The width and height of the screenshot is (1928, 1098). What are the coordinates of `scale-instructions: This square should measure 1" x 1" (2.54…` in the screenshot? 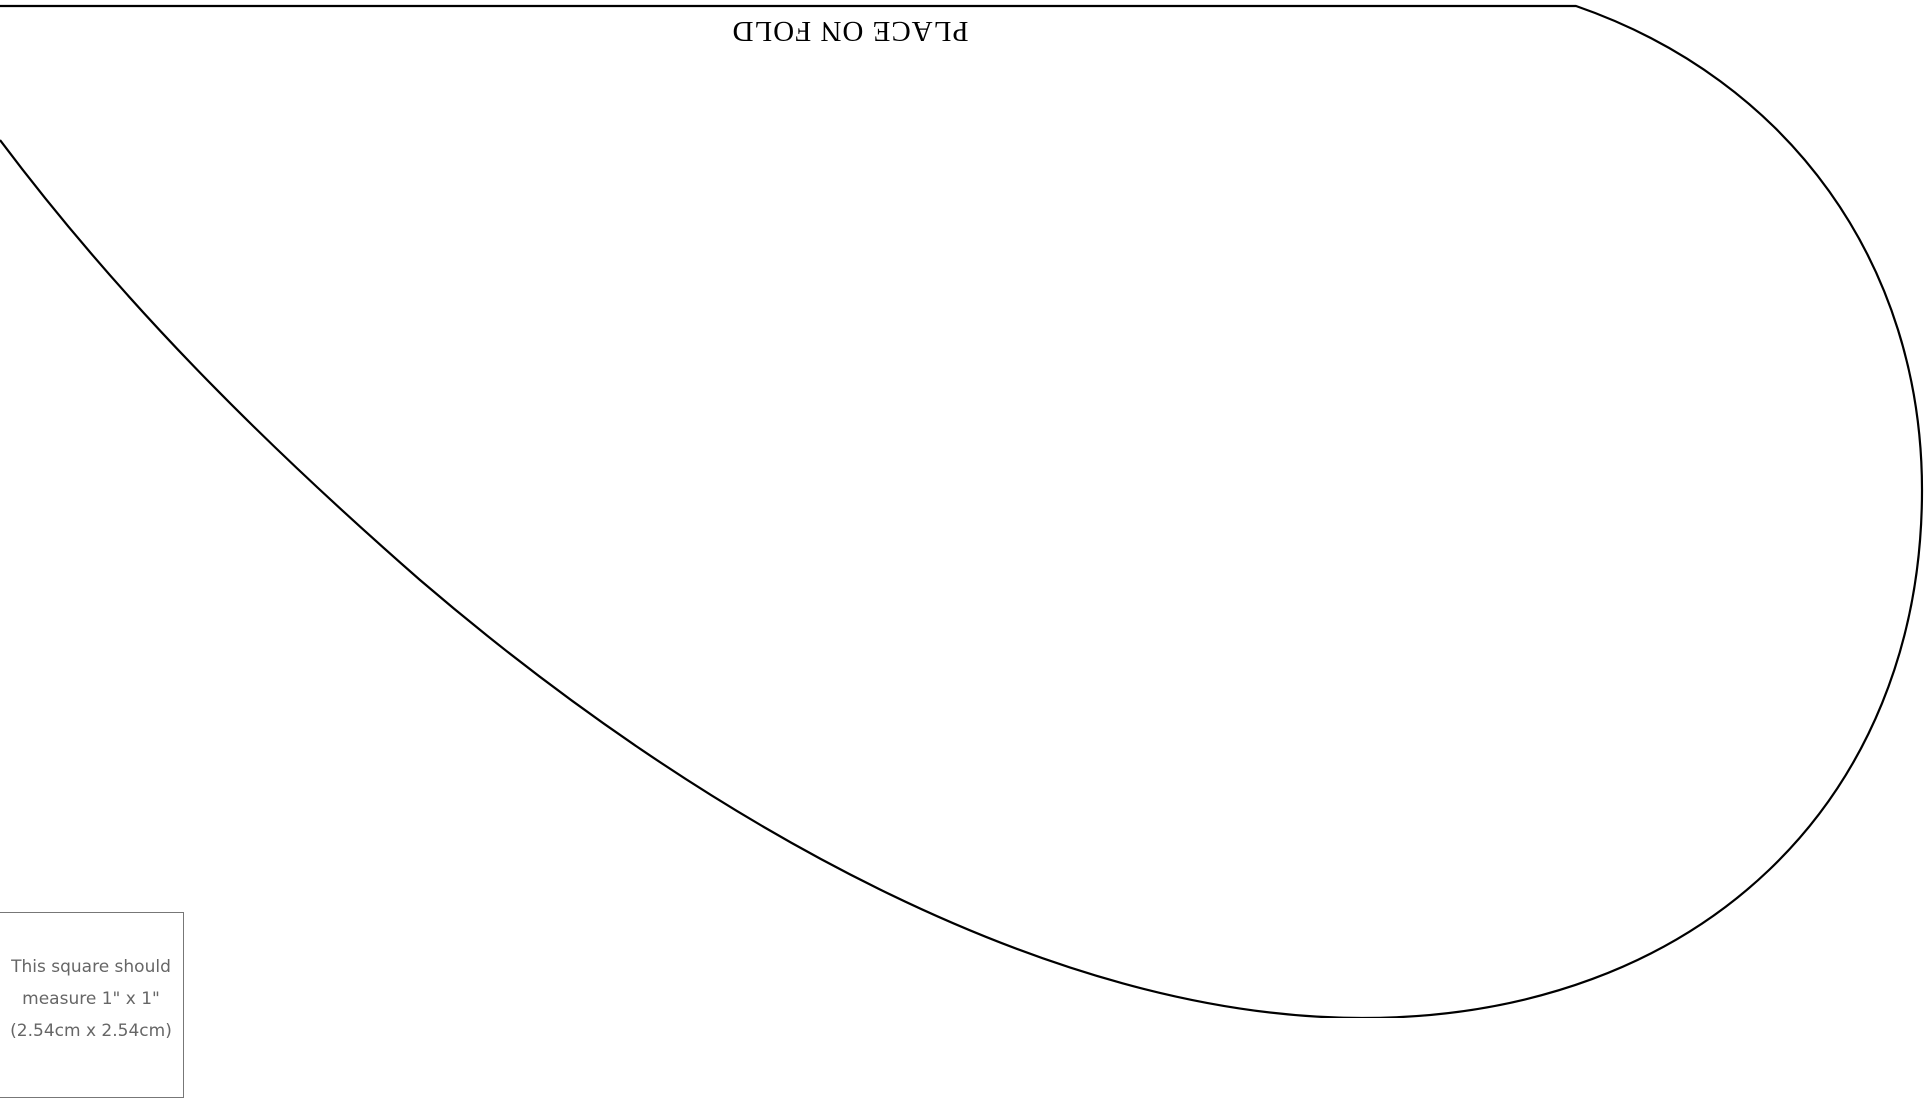 It's located at (91, 999).